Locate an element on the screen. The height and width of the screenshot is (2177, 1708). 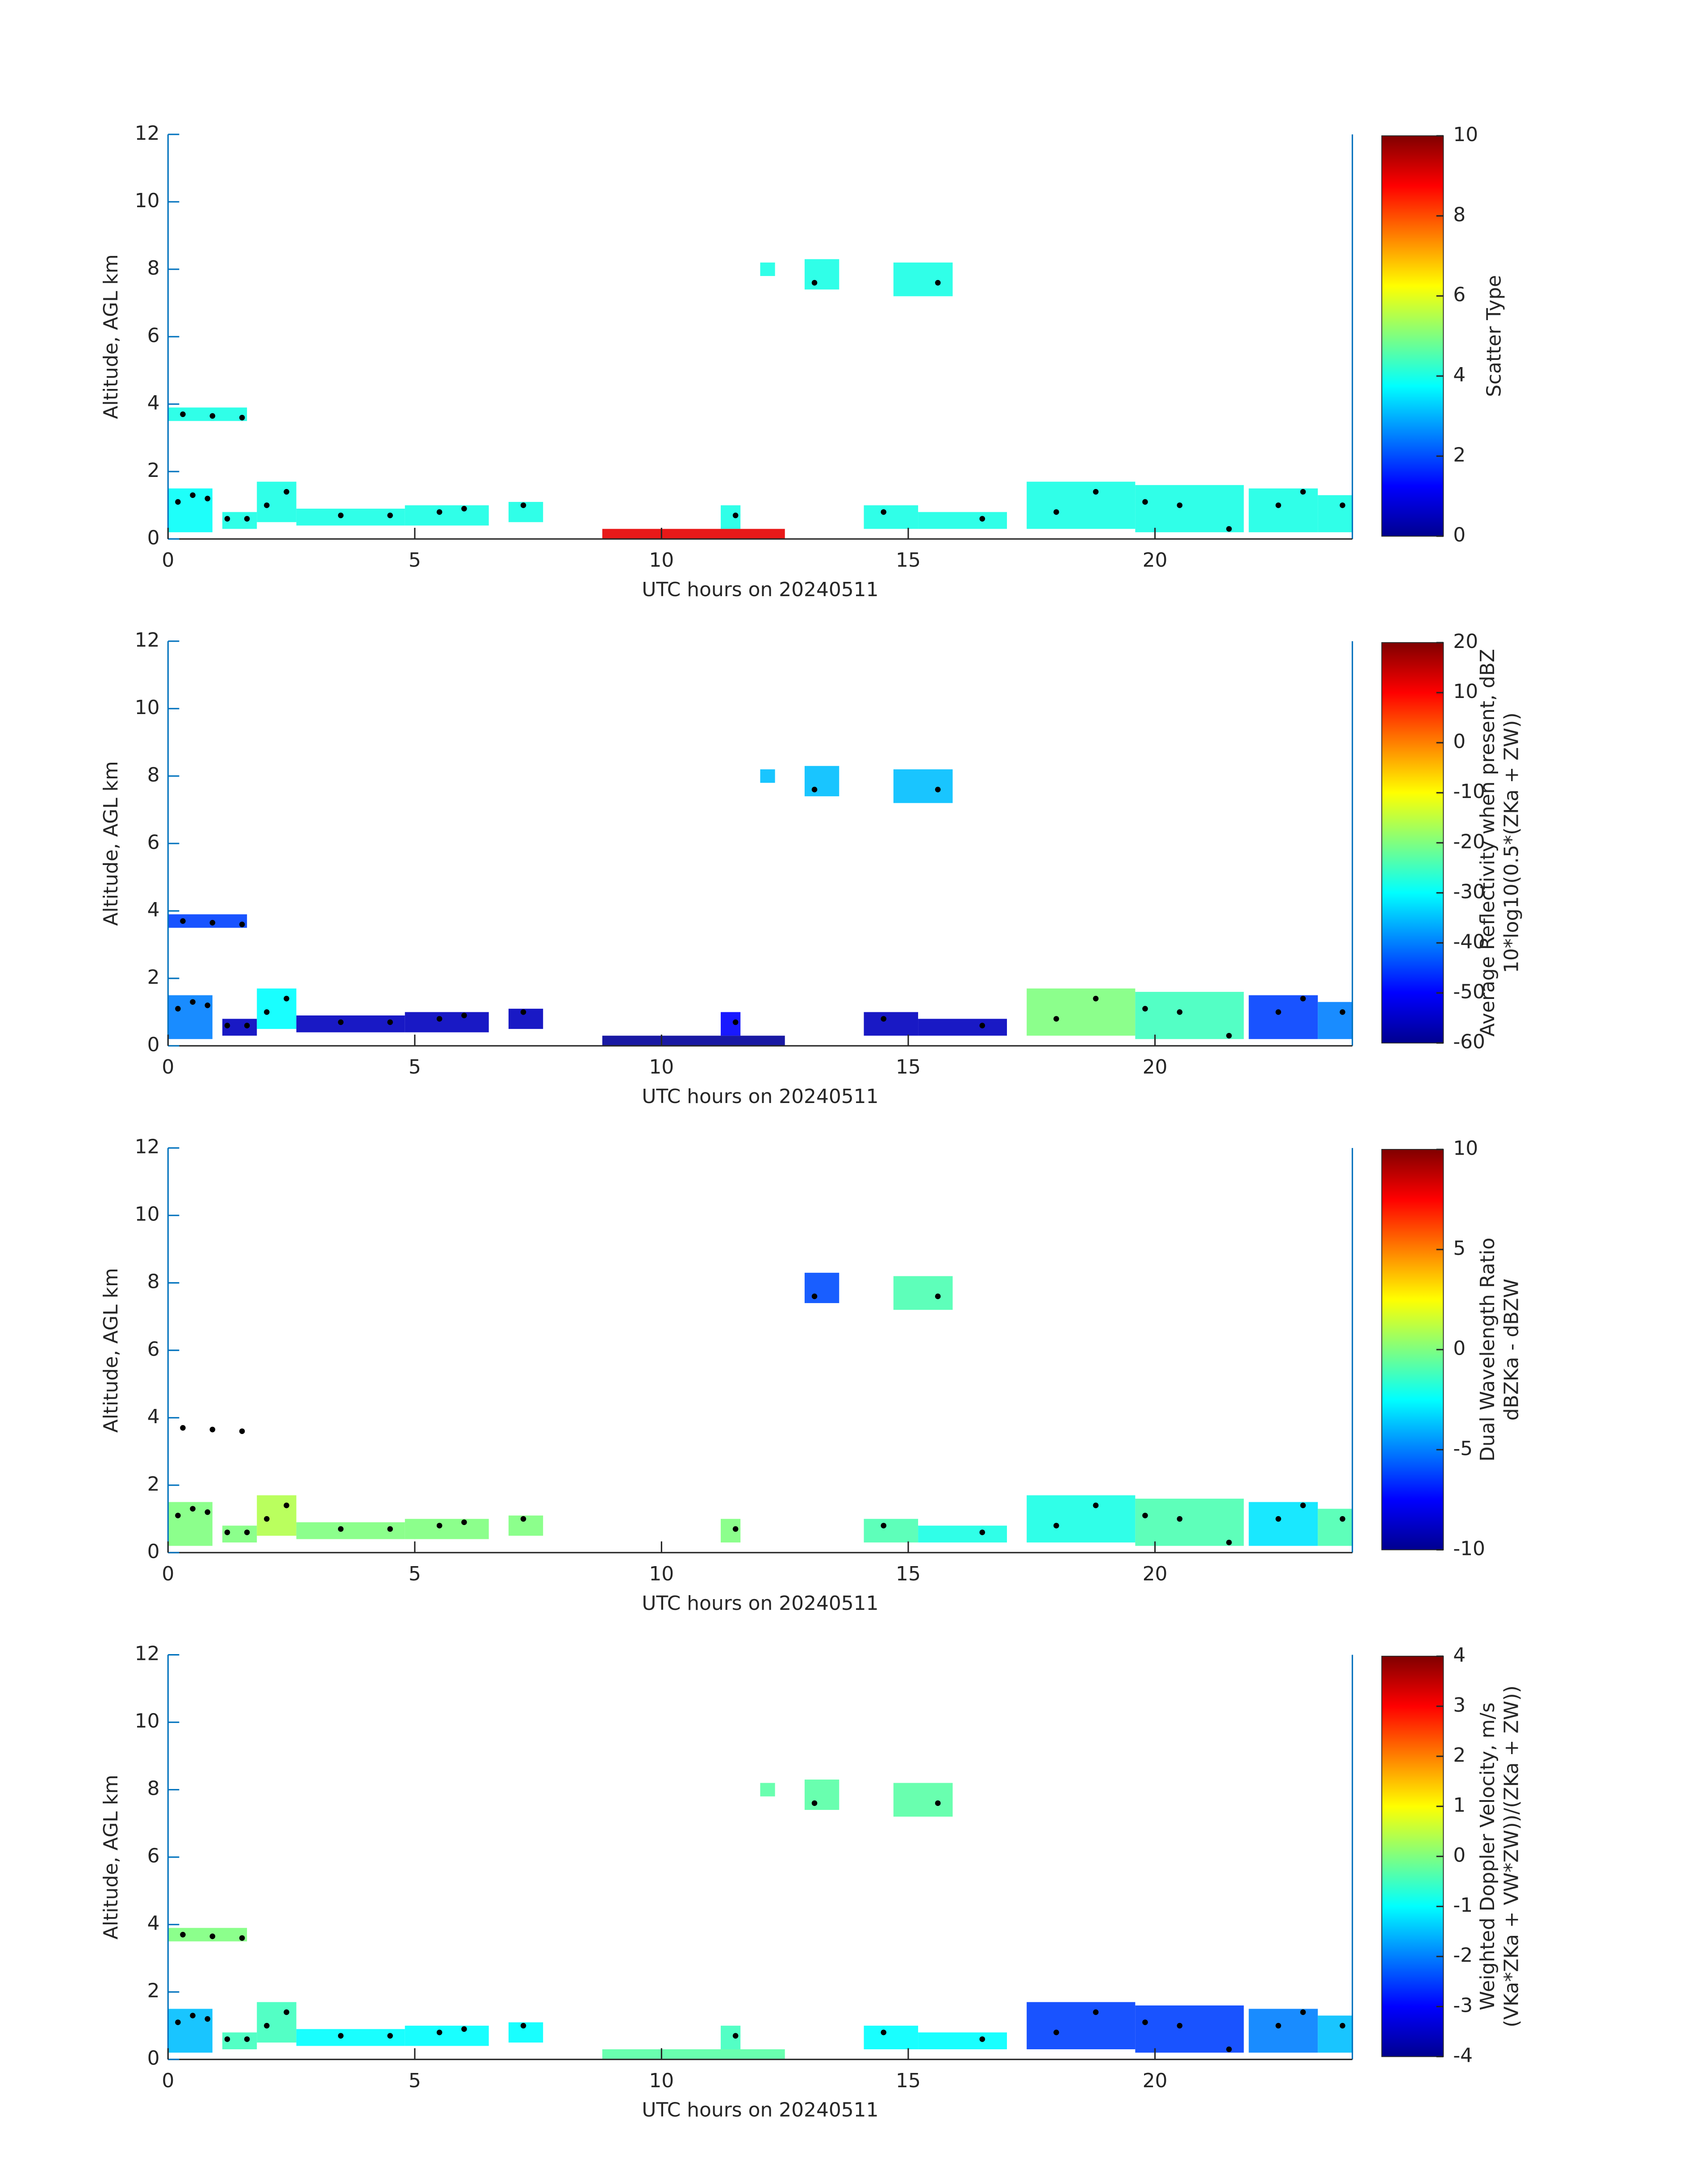
colorbar-tick-label: 10 is located at coordinates (1465, 1148).